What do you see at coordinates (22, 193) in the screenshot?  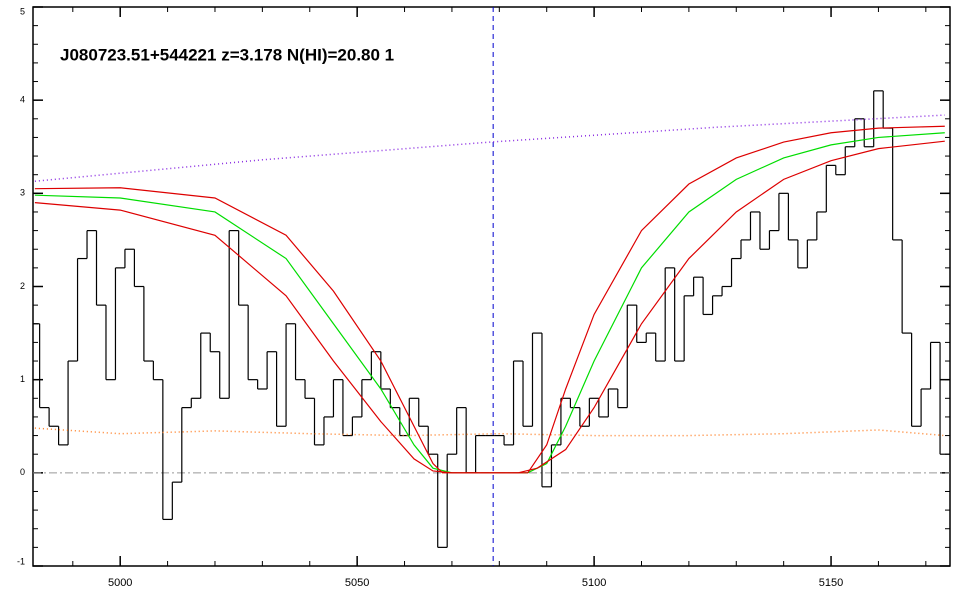 I see `y-tick-label: 3` at bounding box center [22, 193].